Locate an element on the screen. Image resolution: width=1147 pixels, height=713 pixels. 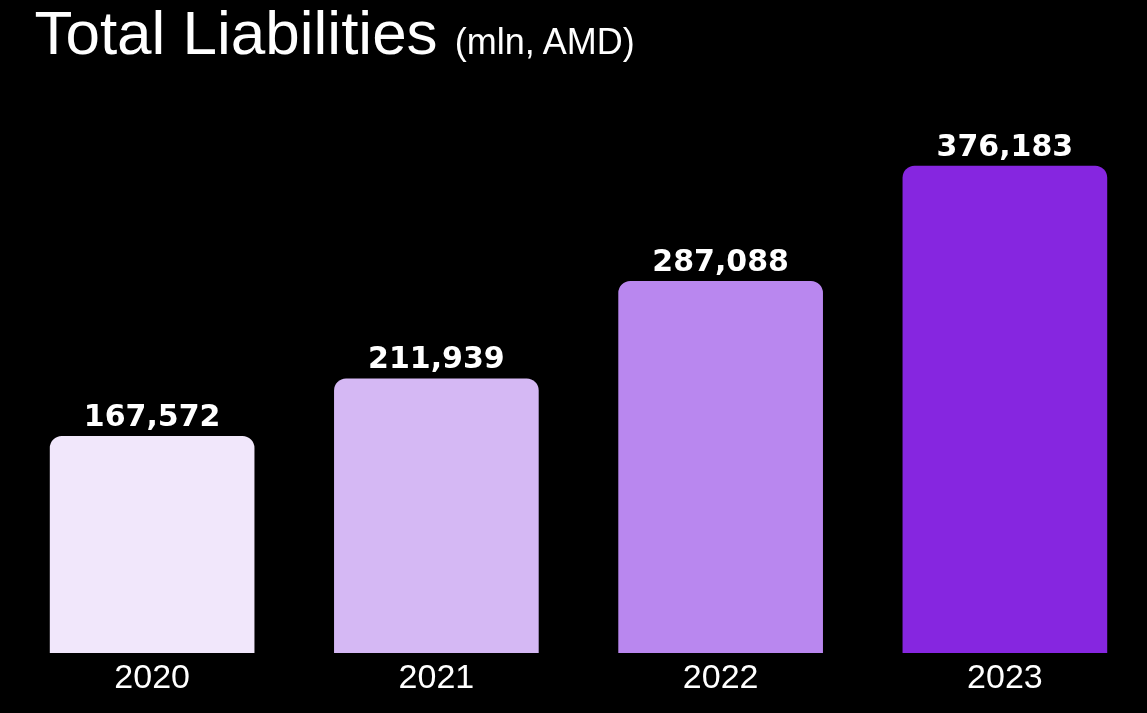
x-tick-label: 2020 is located at coordinates (152, 676).